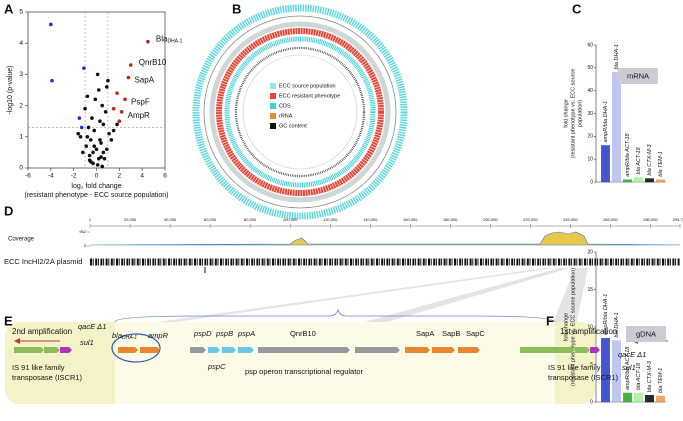 The height and width of the screenshot is (421, 683). What do you see at coordinates (170, 219) in the screenshot?
I see `ruler-label: 40,000` at bounding box center [170, 219].